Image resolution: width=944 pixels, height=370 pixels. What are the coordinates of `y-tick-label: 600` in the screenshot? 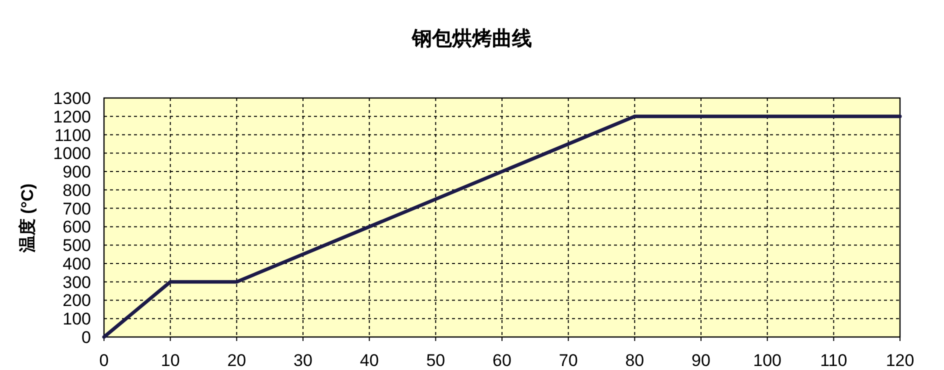 It's located at (76, 227).